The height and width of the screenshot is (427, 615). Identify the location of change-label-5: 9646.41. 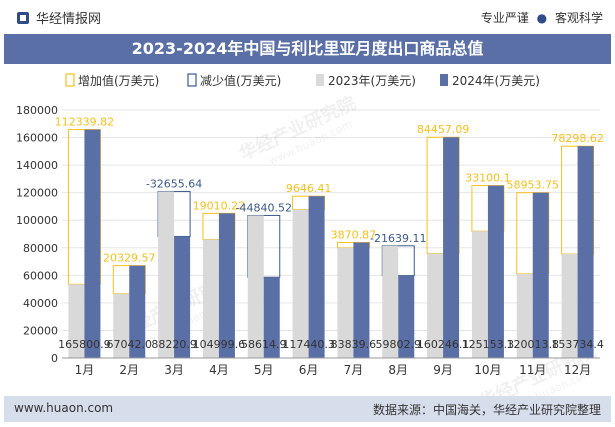
(309, 188).